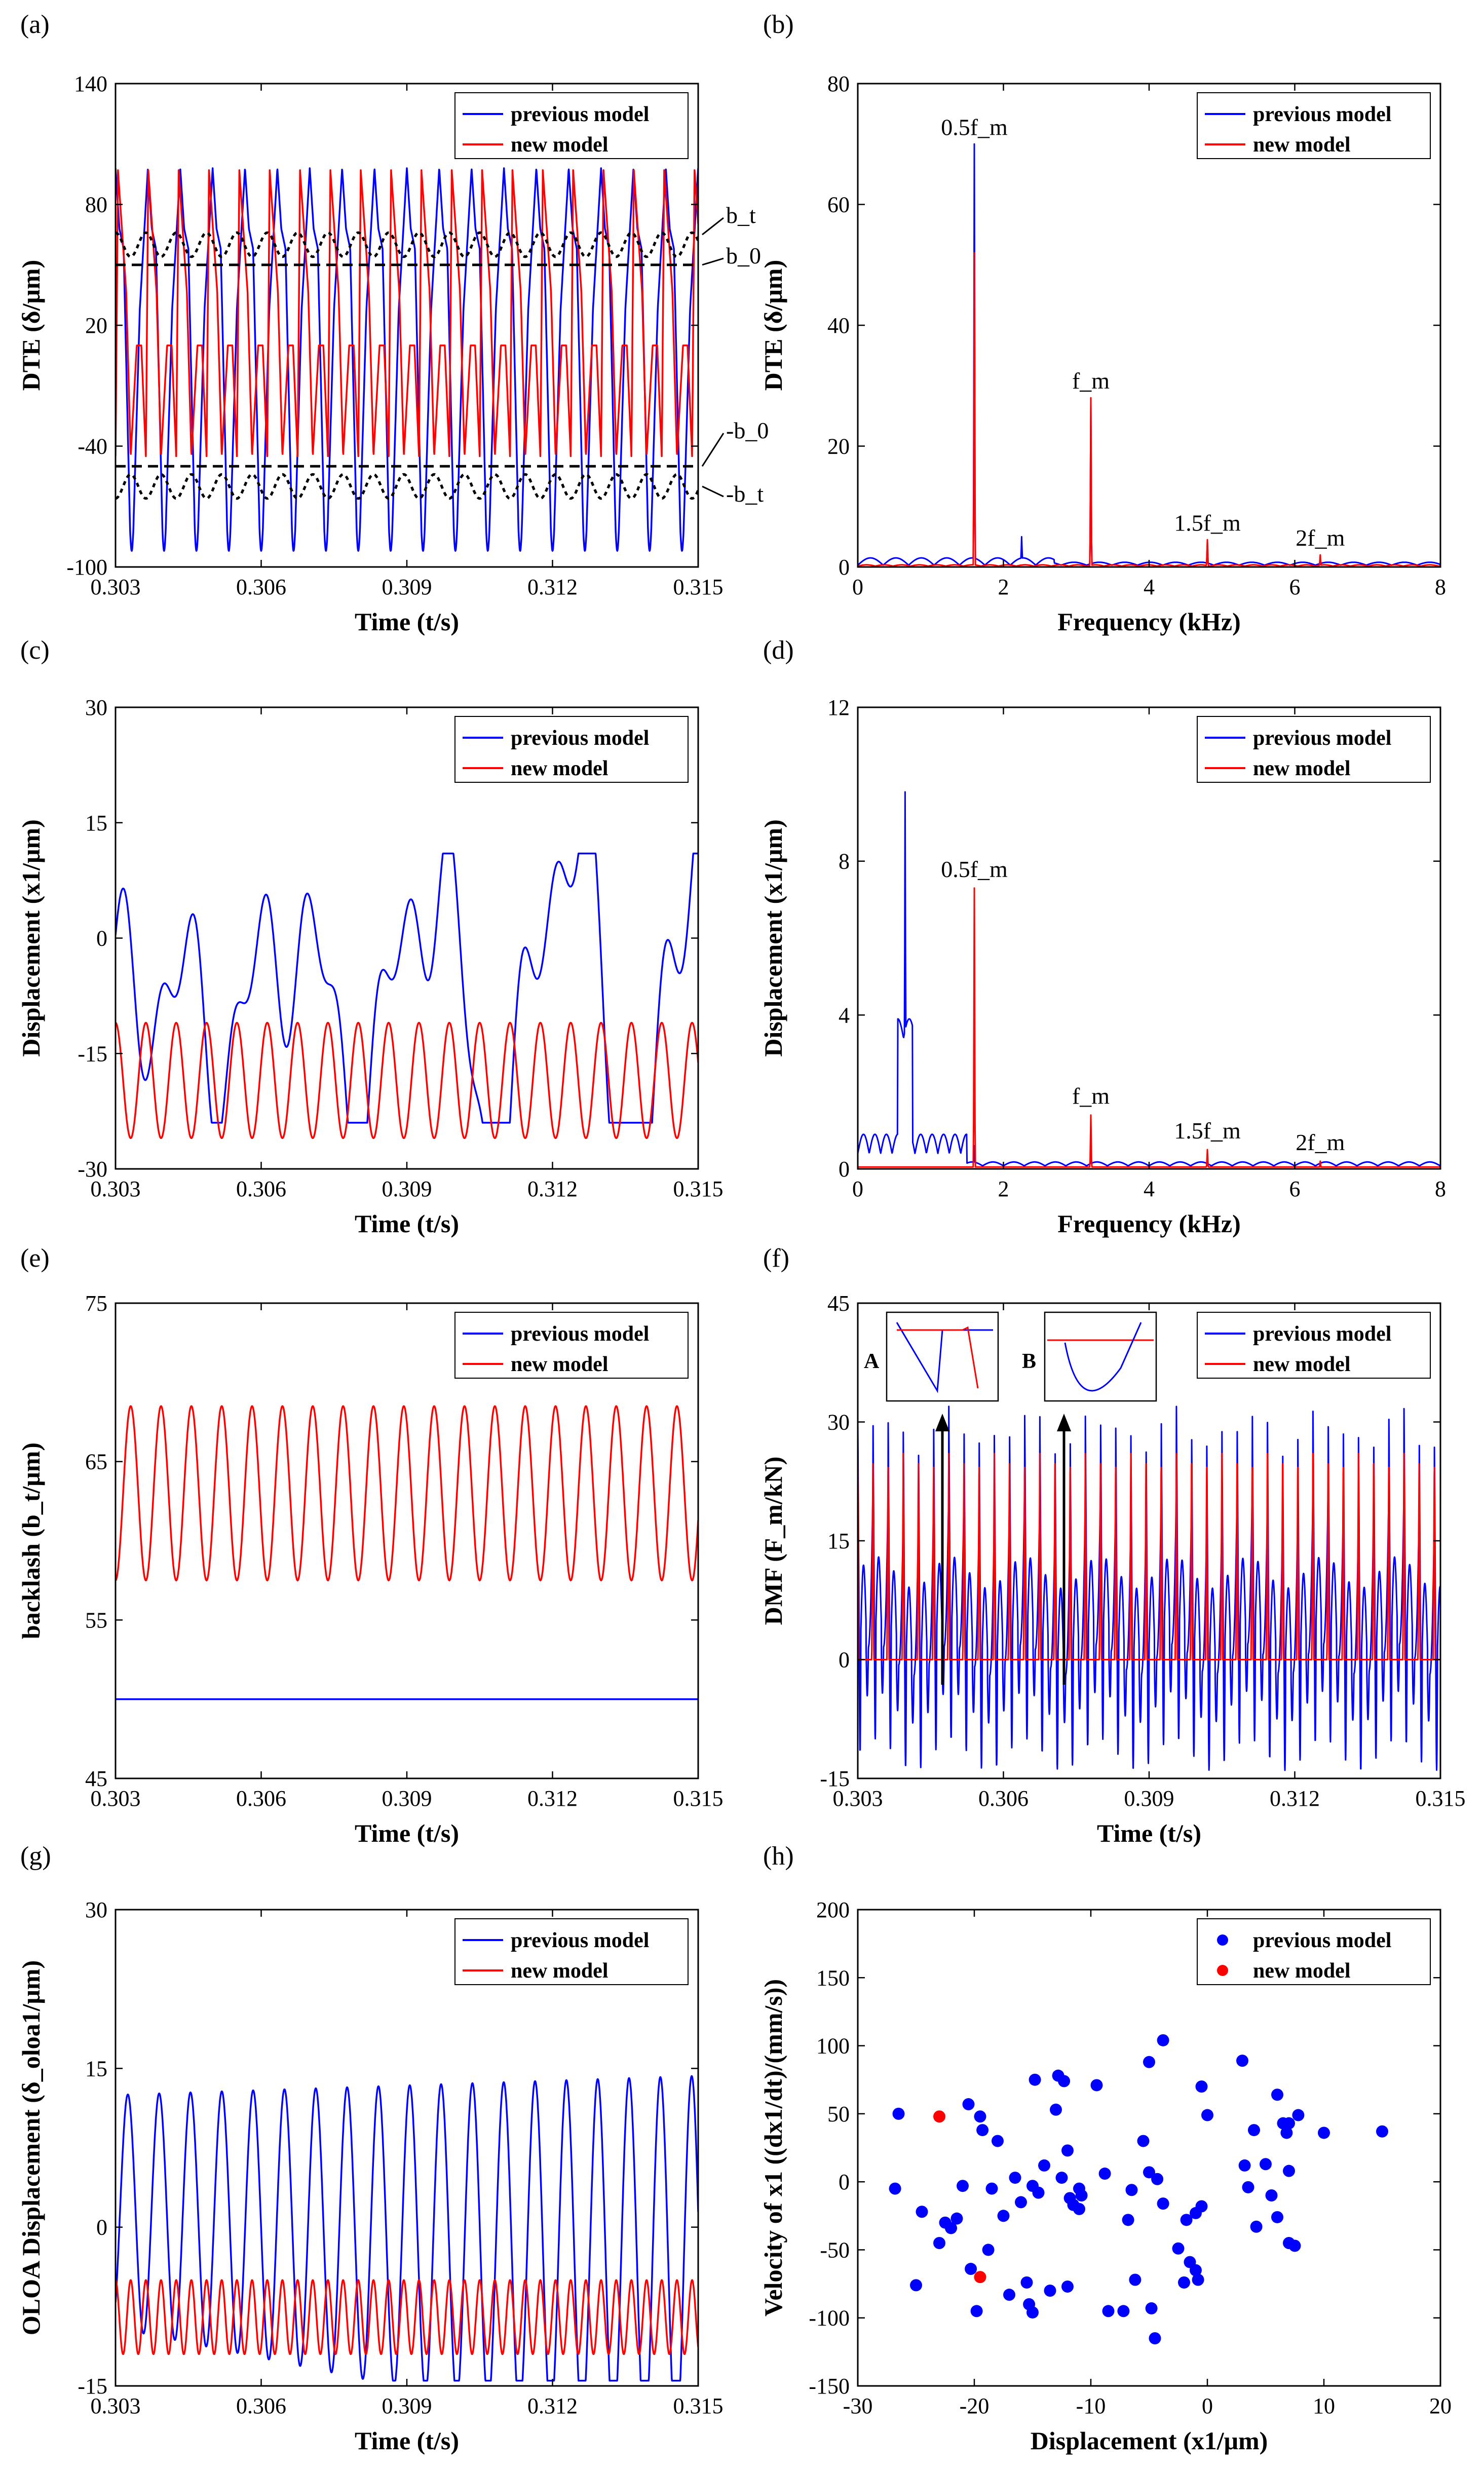  What do you see at coordinates (844, 1016) in the screenshot?
I see `y-tick-label: 4` at bounding box center [844, 1016].